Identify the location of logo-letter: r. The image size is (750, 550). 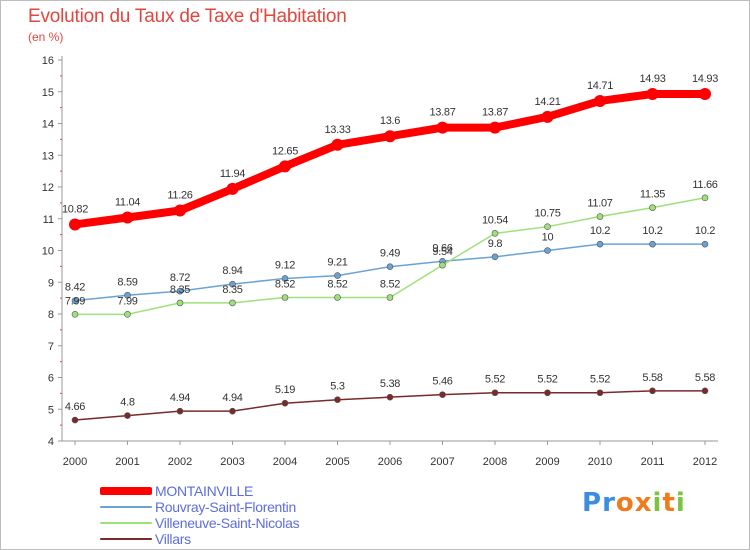
(609, 503).